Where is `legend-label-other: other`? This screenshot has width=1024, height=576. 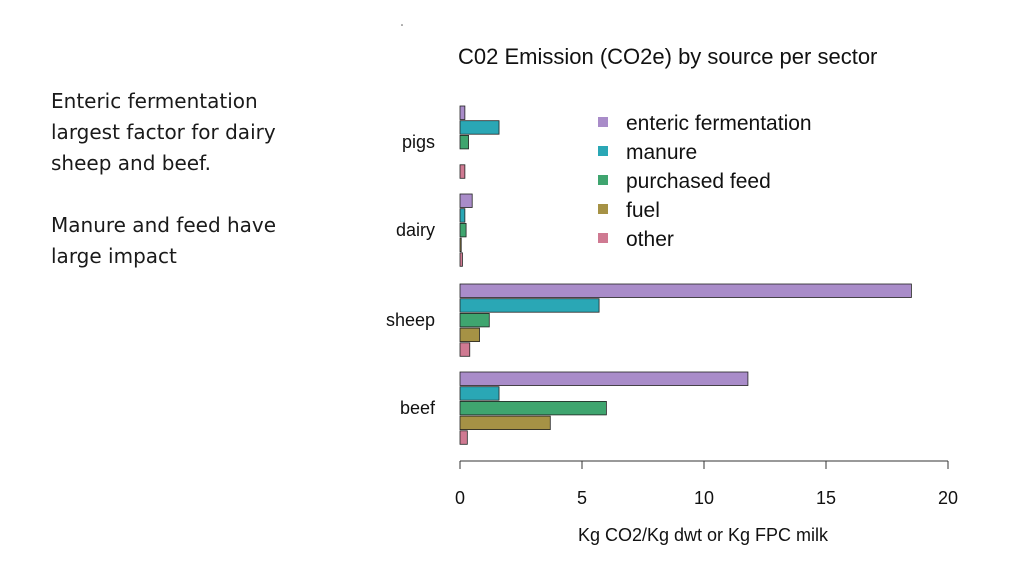 legend-label-other: other is located at coordinates (650, 239).